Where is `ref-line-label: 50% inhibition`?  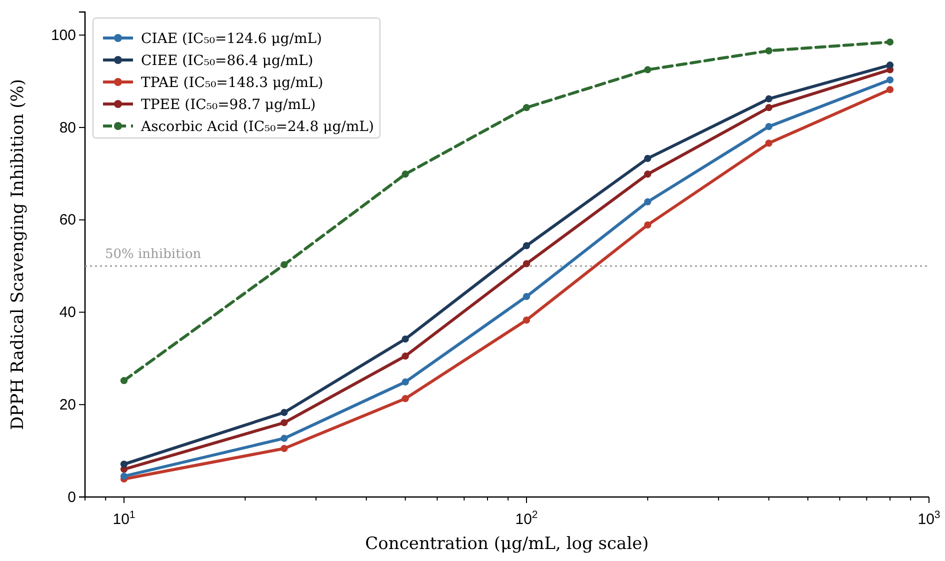
ref-line-label: 50% inhibition is located at coordinates (153, 254).